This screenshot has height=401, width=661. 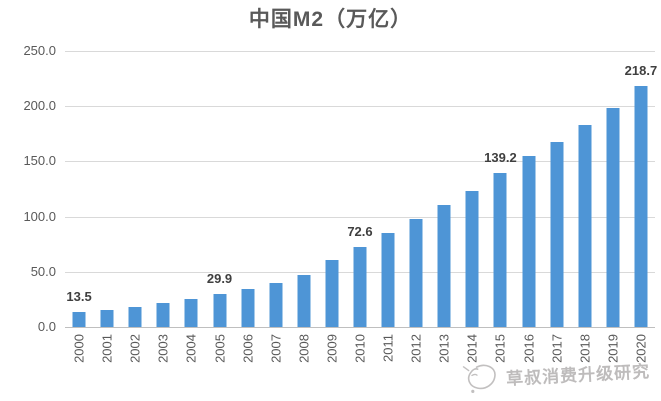 I want to click on bar-2011, so click(x=388, y=279).